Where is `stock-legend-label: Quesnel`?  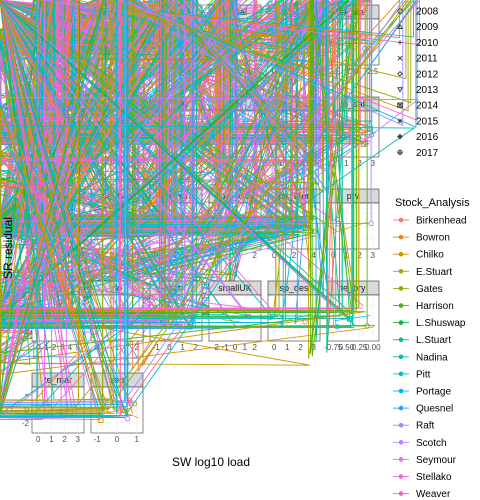
stock-legend-label: Quesnel is located at coordinates (434, 409).